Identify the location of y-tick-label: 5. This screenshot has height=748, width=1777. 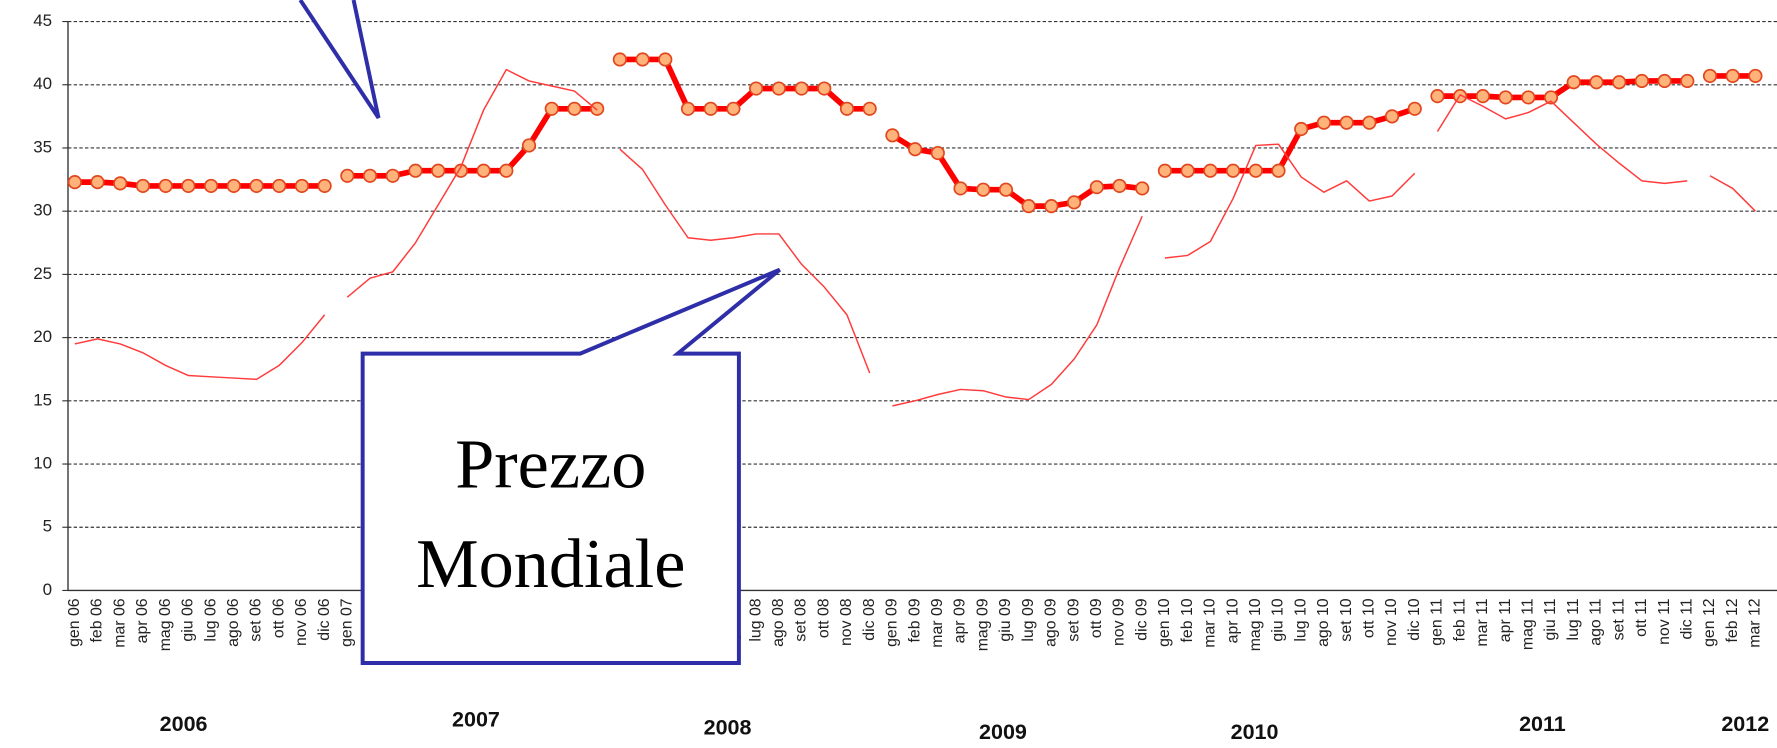
(47, 526).